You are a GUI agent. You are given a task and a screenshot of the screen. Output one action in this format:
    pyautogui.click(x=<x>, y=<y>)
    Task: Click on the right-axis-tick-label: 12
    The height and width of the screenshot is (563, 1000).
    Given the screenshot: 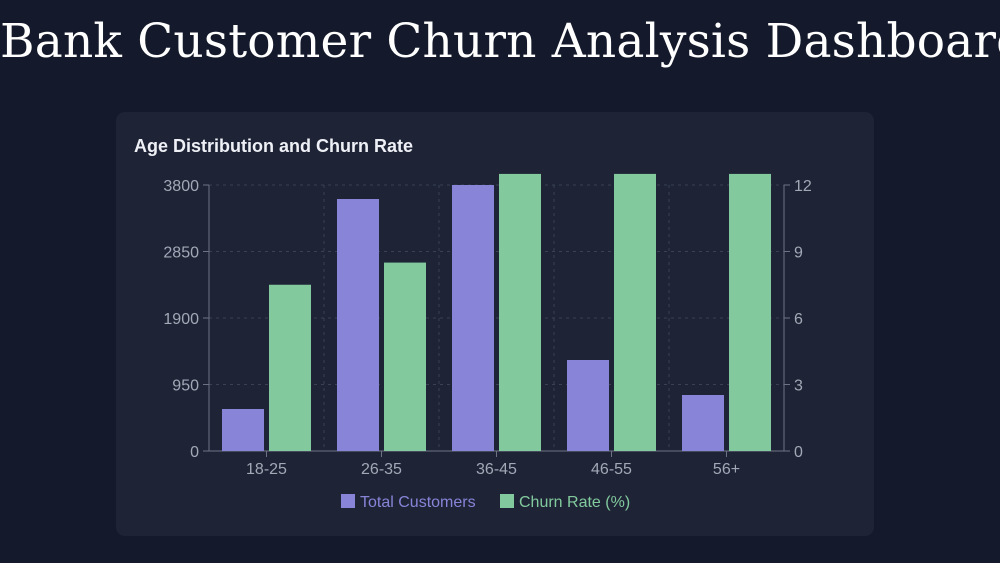 What is the action you would take?
    pyautogui.click(x=803, y=186)
    